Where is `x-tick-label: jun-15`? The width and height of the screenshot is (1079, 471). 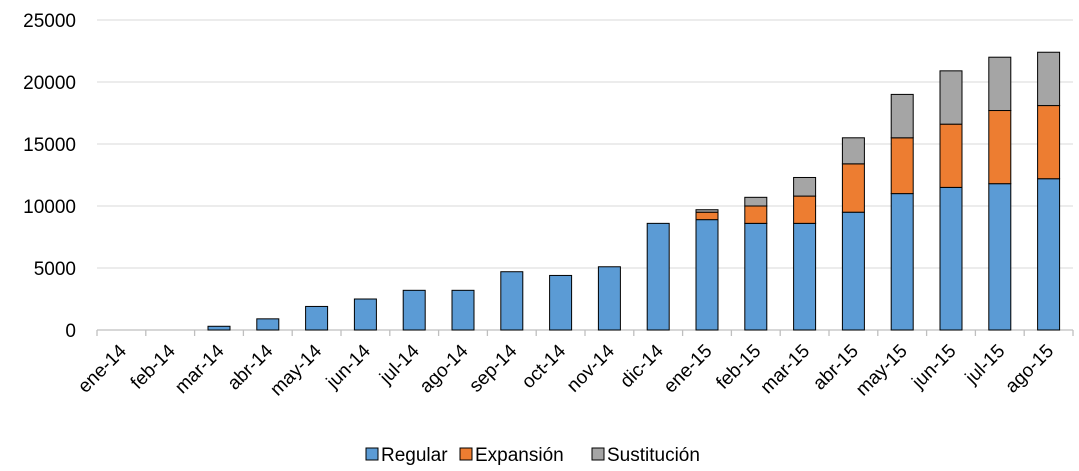
x-tick-label: jun-15 is located at coordinates (934, 367).